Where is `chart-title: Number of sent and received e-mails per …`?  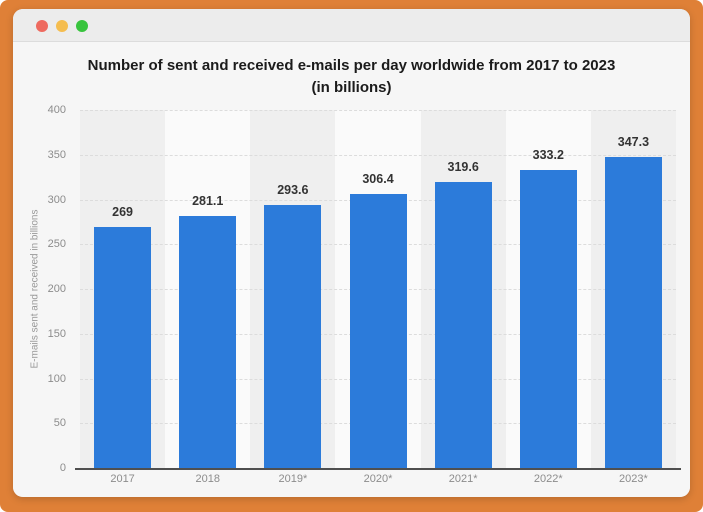 chart-title: Number of sent and received e-mails per … is located at coordinates (351, 65).